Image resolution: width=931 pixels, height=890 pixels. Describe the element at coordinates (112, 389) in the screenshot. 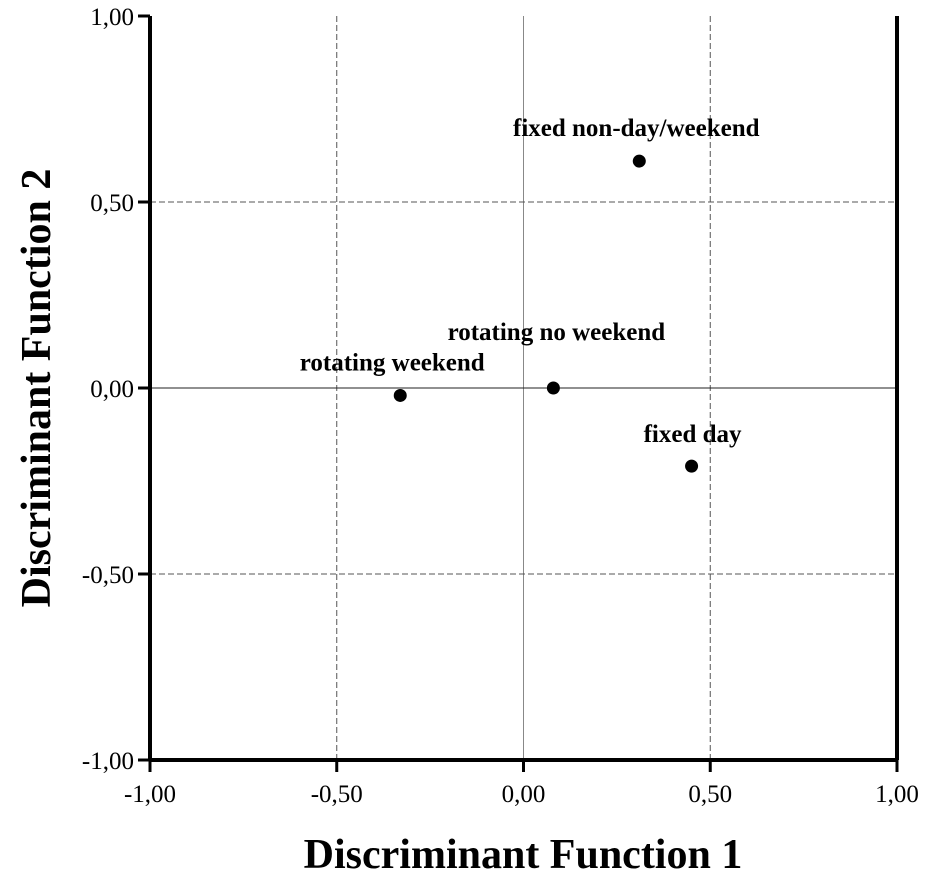

I see `y-tick-label: 0,00` at that location.